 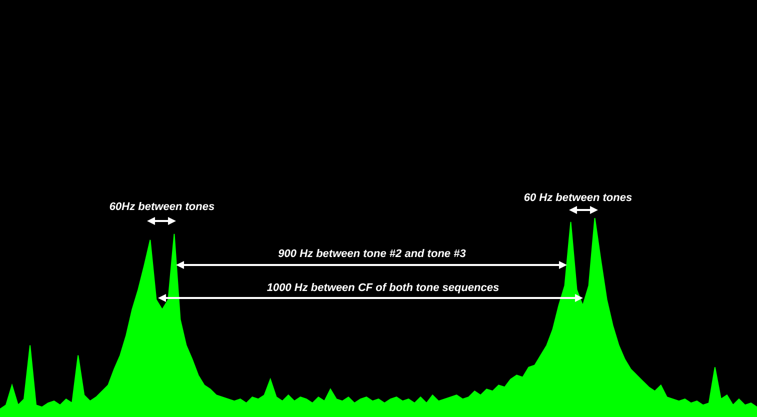 What do you see at coordinates (372, 254) in the screenshot?
I see `annotation: 900 Hz between tone #2 and tone #3` at bounding box center [372, 254].